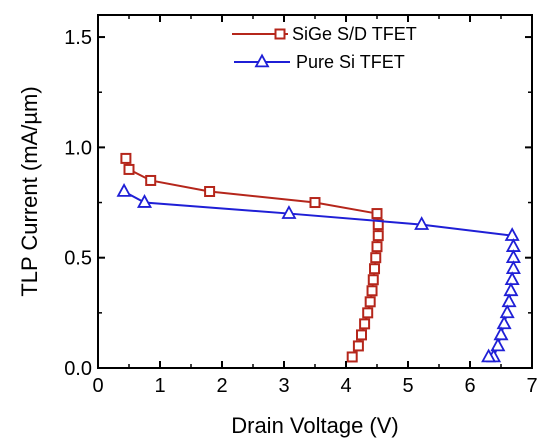  What do you see at coordinates (350, 62) in the screenshot?
I see `legend-label: Pure Si TFET` at bounding box center [350, 62].